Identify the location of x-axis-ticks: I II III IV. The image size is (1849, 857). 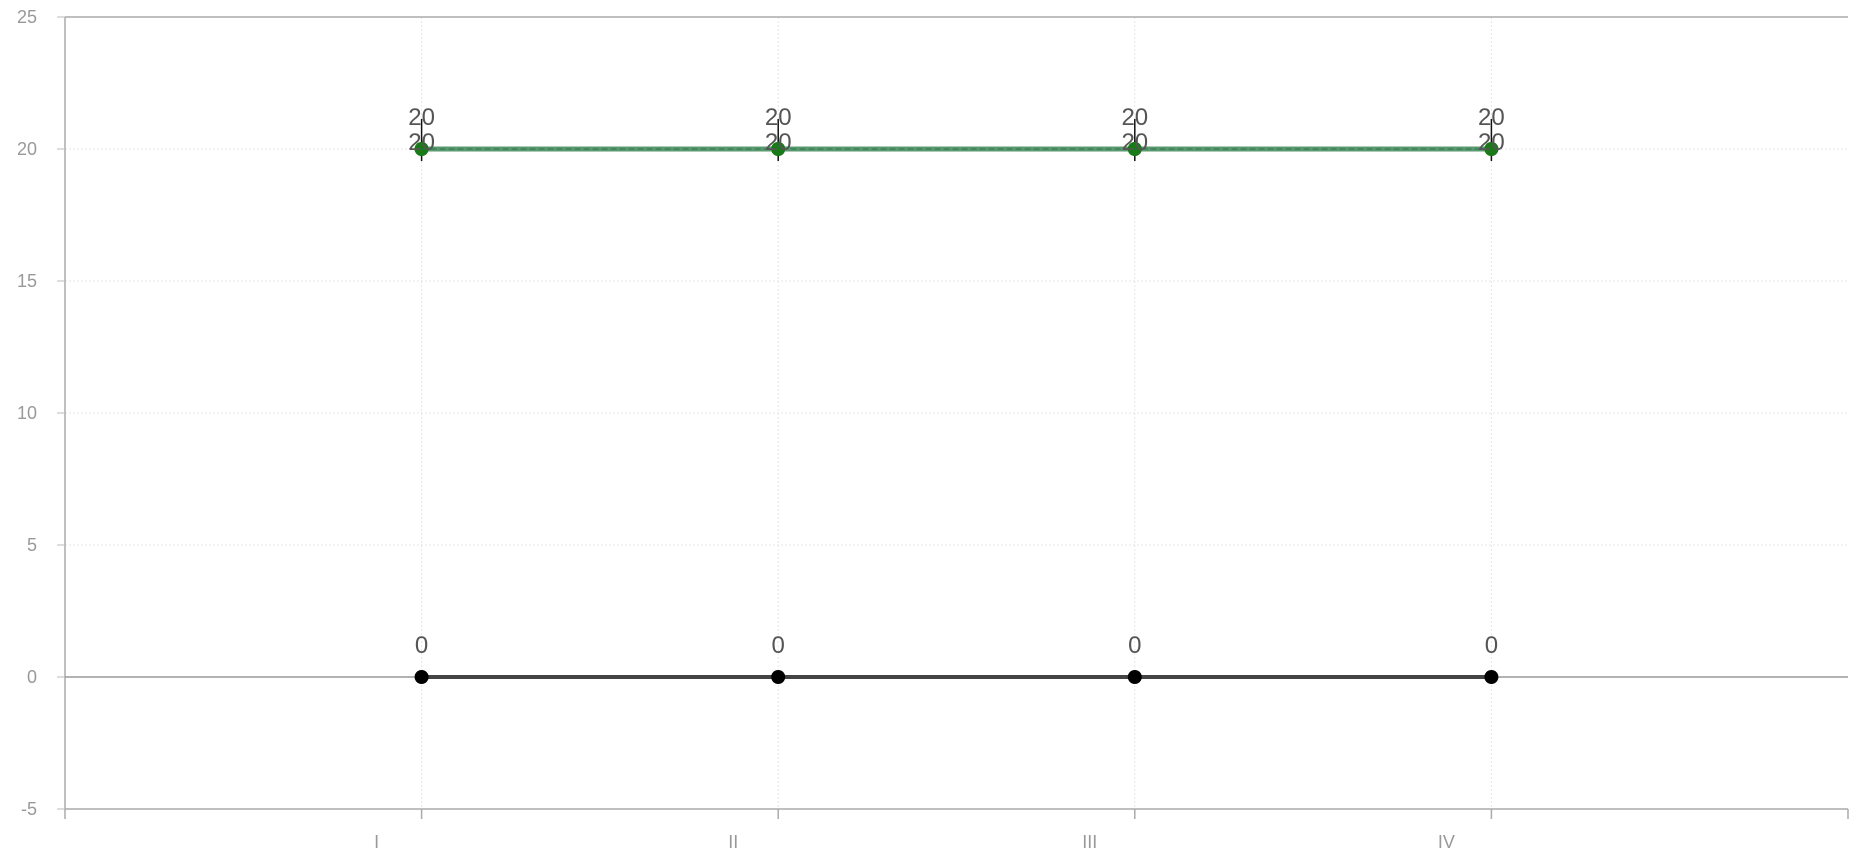
(956, 830).